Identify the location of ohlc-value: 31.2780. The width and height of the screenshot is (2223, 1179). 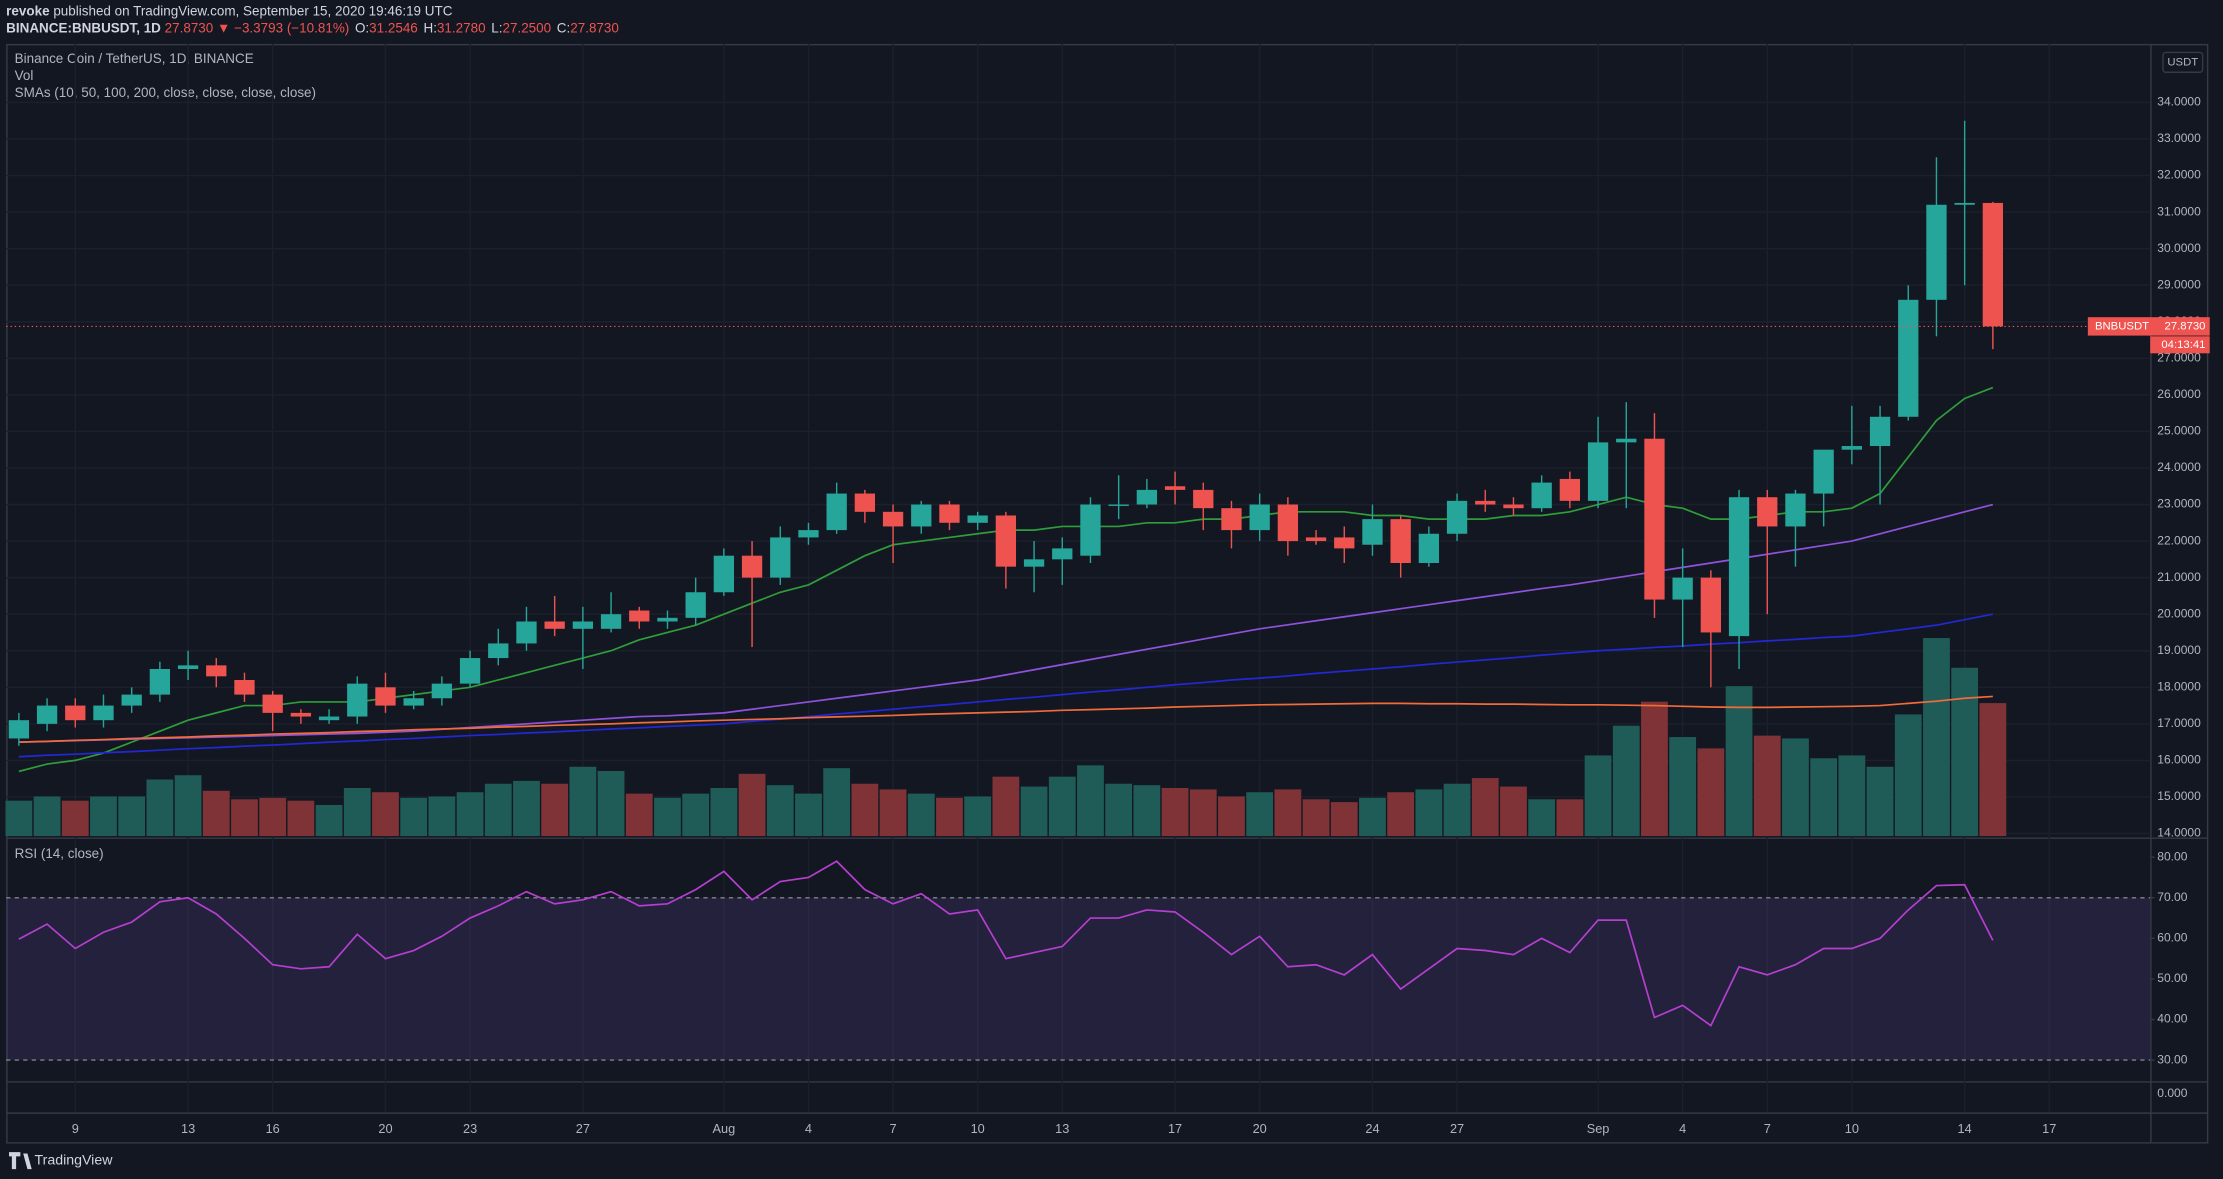
(461, 27).